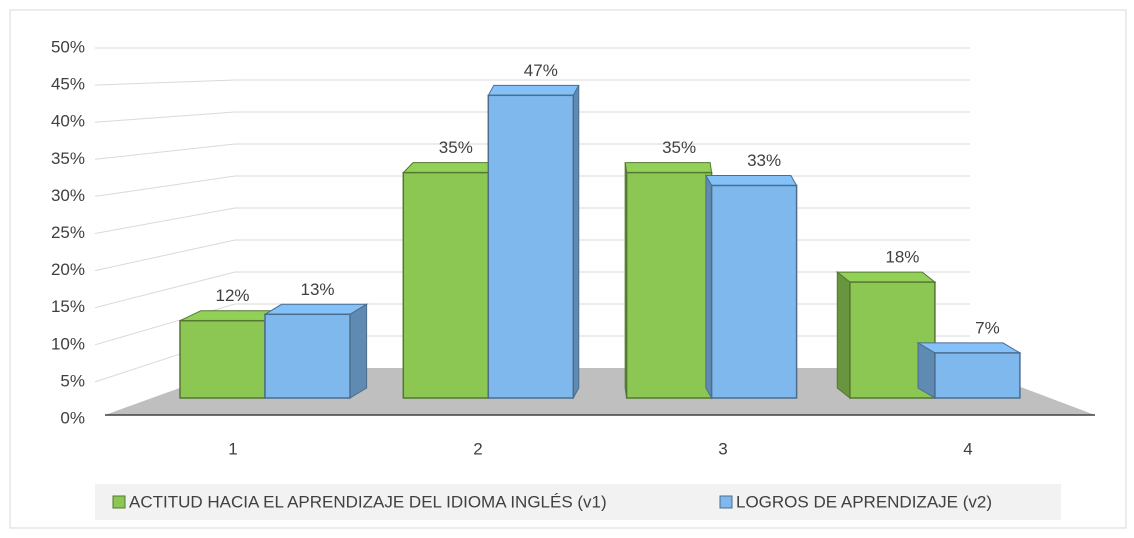 Image resolution: width=1134 pixels, height=538 pixels. I want to click on y-tick-label: 10%, so click(68, 343).